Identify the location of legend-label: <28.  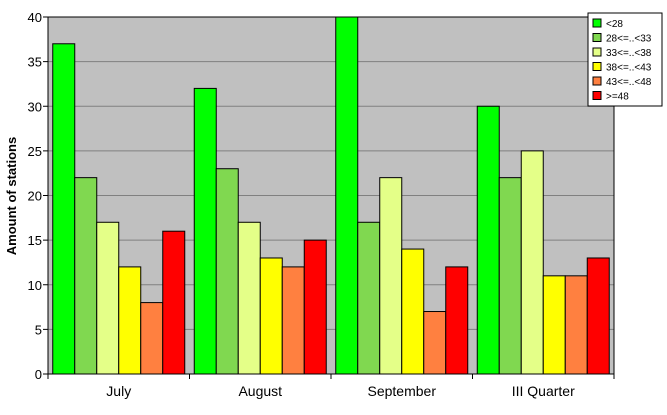
(614, 24).